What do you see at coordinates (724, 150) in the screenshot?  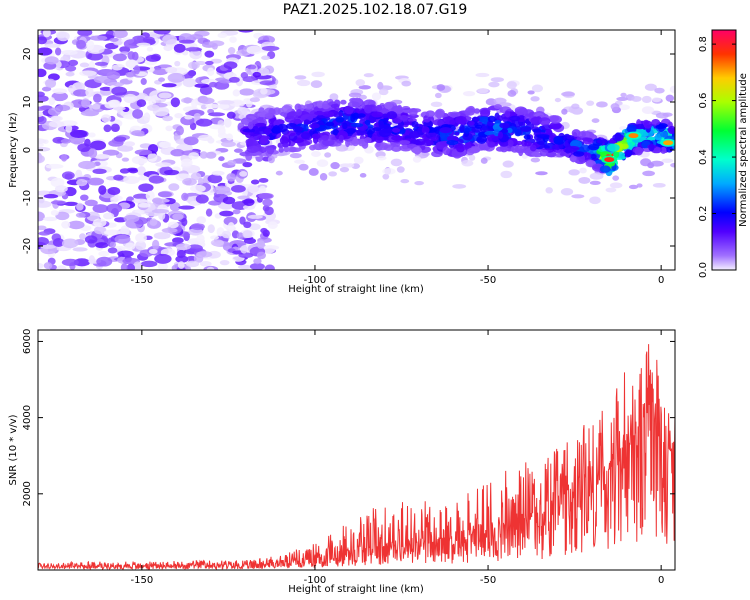 I see `colorbar-gradient` at bounding box center [724, 150].